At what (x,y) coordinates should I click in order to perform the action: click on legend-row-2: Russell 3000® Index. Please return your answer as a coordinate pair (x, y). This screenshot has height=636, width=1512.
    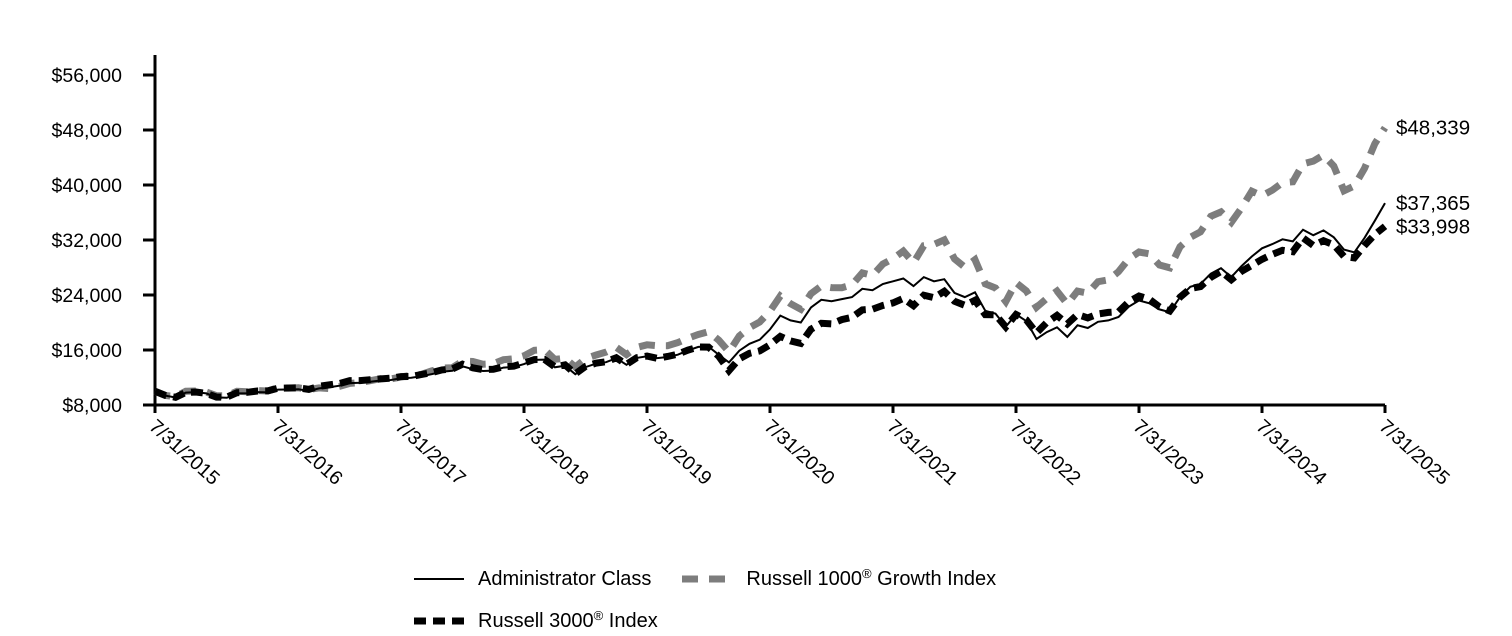
    Looking at the image, I should click on (704, 620).